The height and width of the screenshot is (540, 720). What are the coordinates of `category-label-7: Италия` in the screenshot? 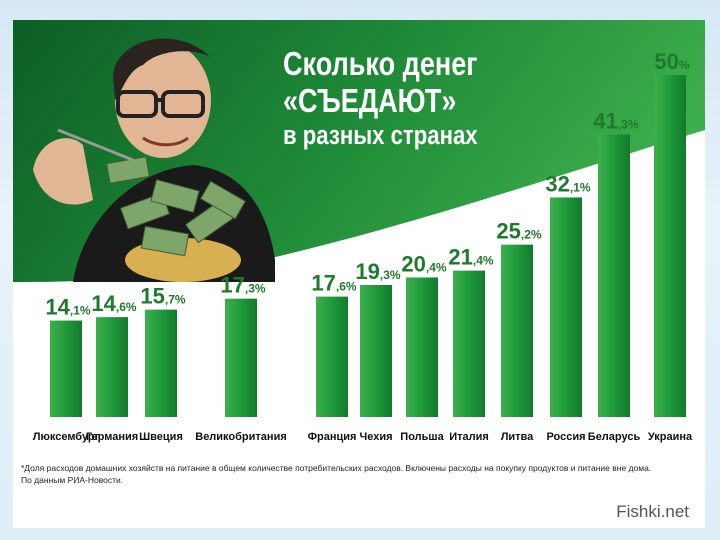 It's located at (469, 437).